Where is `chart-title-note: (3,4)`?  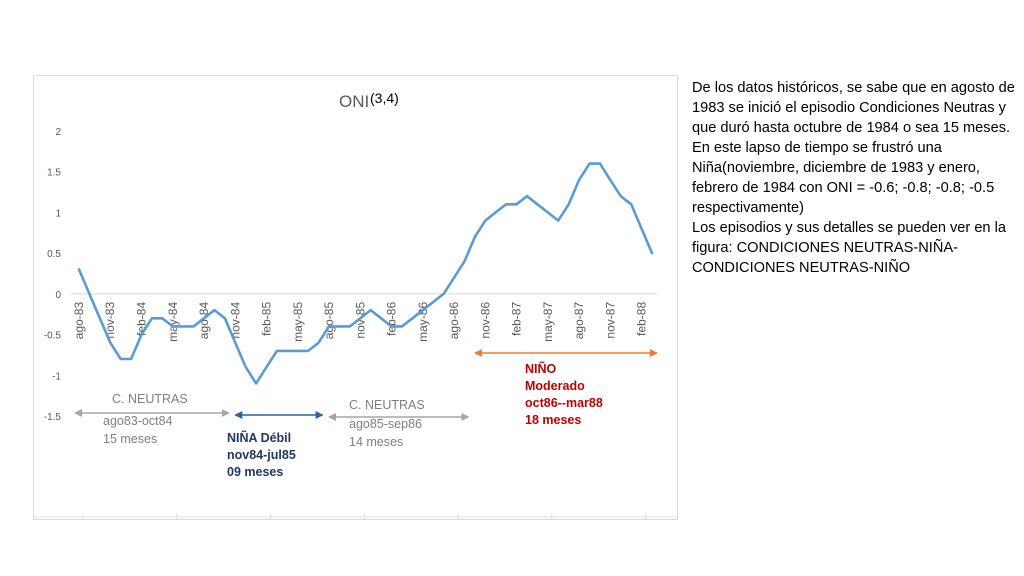
chart-title-note: (3,4) is located at coordinates (384, 98).